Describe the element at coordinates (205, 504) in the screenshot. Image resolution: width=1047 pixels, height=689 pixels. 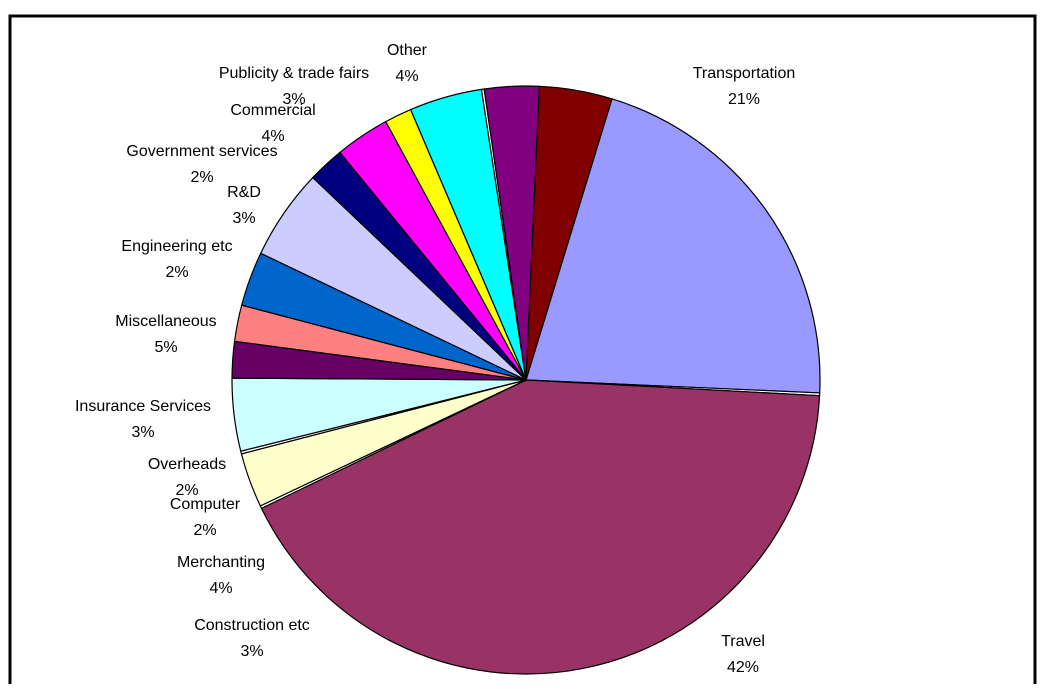
I see `slice-label-computer: Computer` at that location.